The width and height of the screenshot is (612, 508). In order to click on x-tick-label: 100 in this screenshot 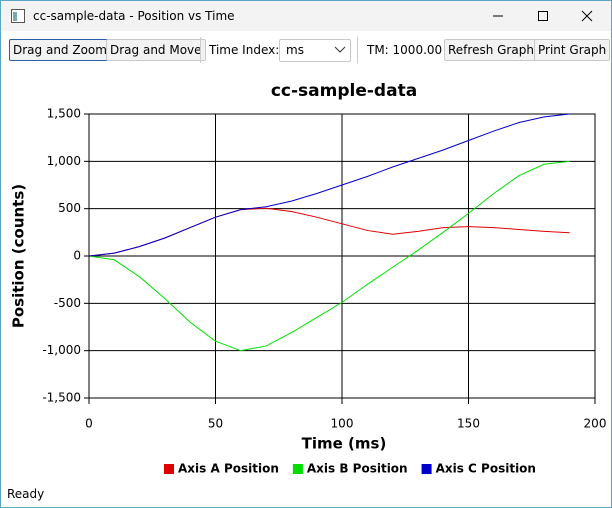, I will do `click(342, 424)`.